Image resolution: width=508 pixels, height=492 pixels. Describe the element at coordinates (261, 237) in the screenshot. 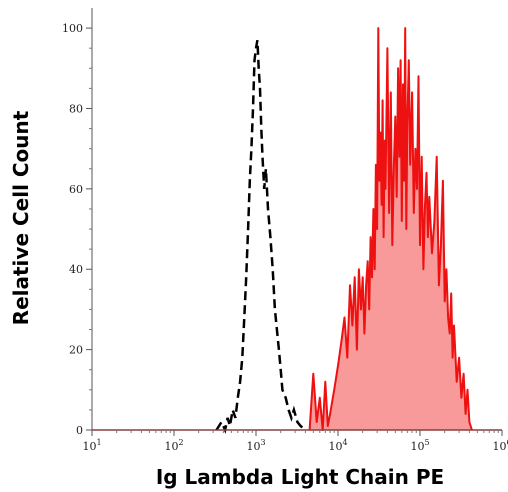

I see `series-0-line` at that location.